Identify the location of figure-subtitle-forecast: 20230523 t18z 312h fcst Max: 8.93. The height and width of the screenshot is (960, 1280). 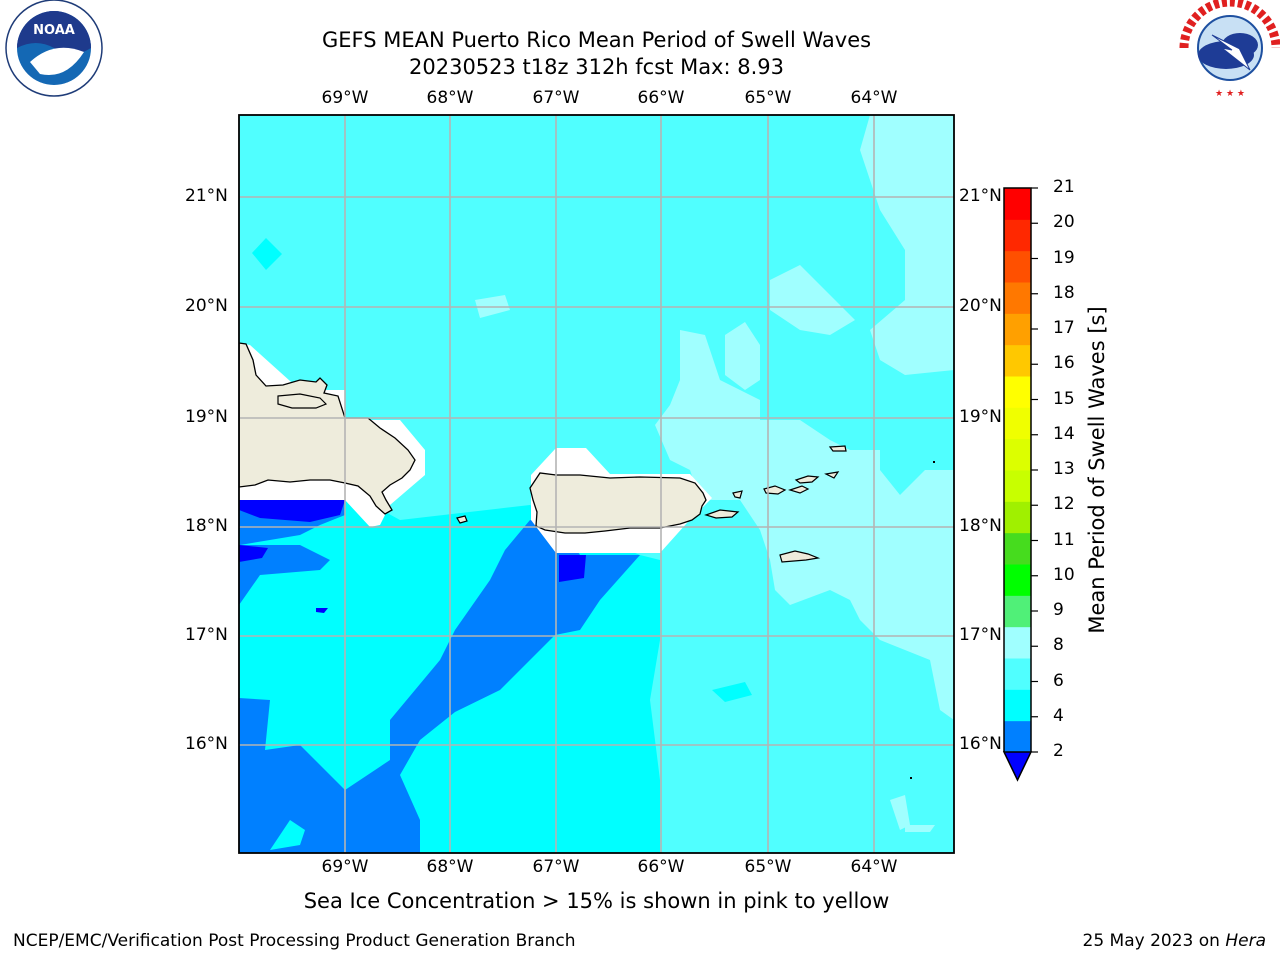
(596, 67).